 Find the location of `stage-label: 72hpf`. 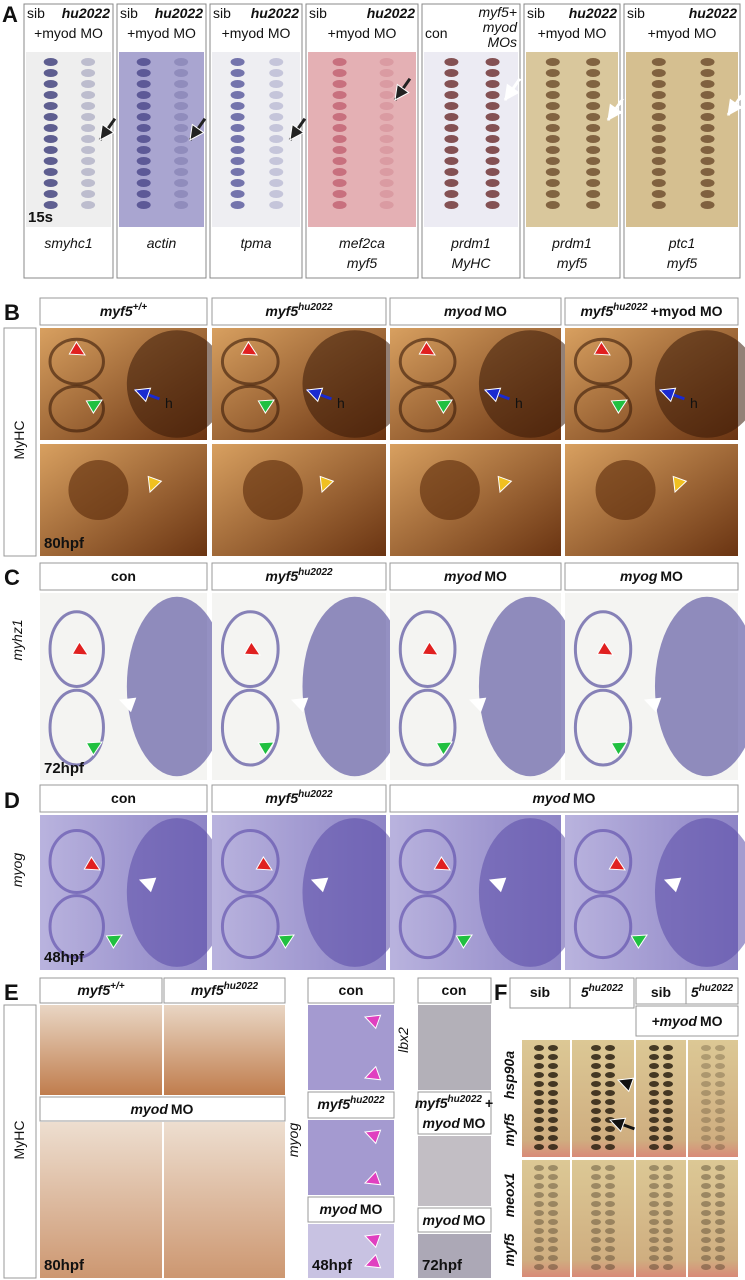

stage-label: 72hpf is located at coordinates (442, 1265).